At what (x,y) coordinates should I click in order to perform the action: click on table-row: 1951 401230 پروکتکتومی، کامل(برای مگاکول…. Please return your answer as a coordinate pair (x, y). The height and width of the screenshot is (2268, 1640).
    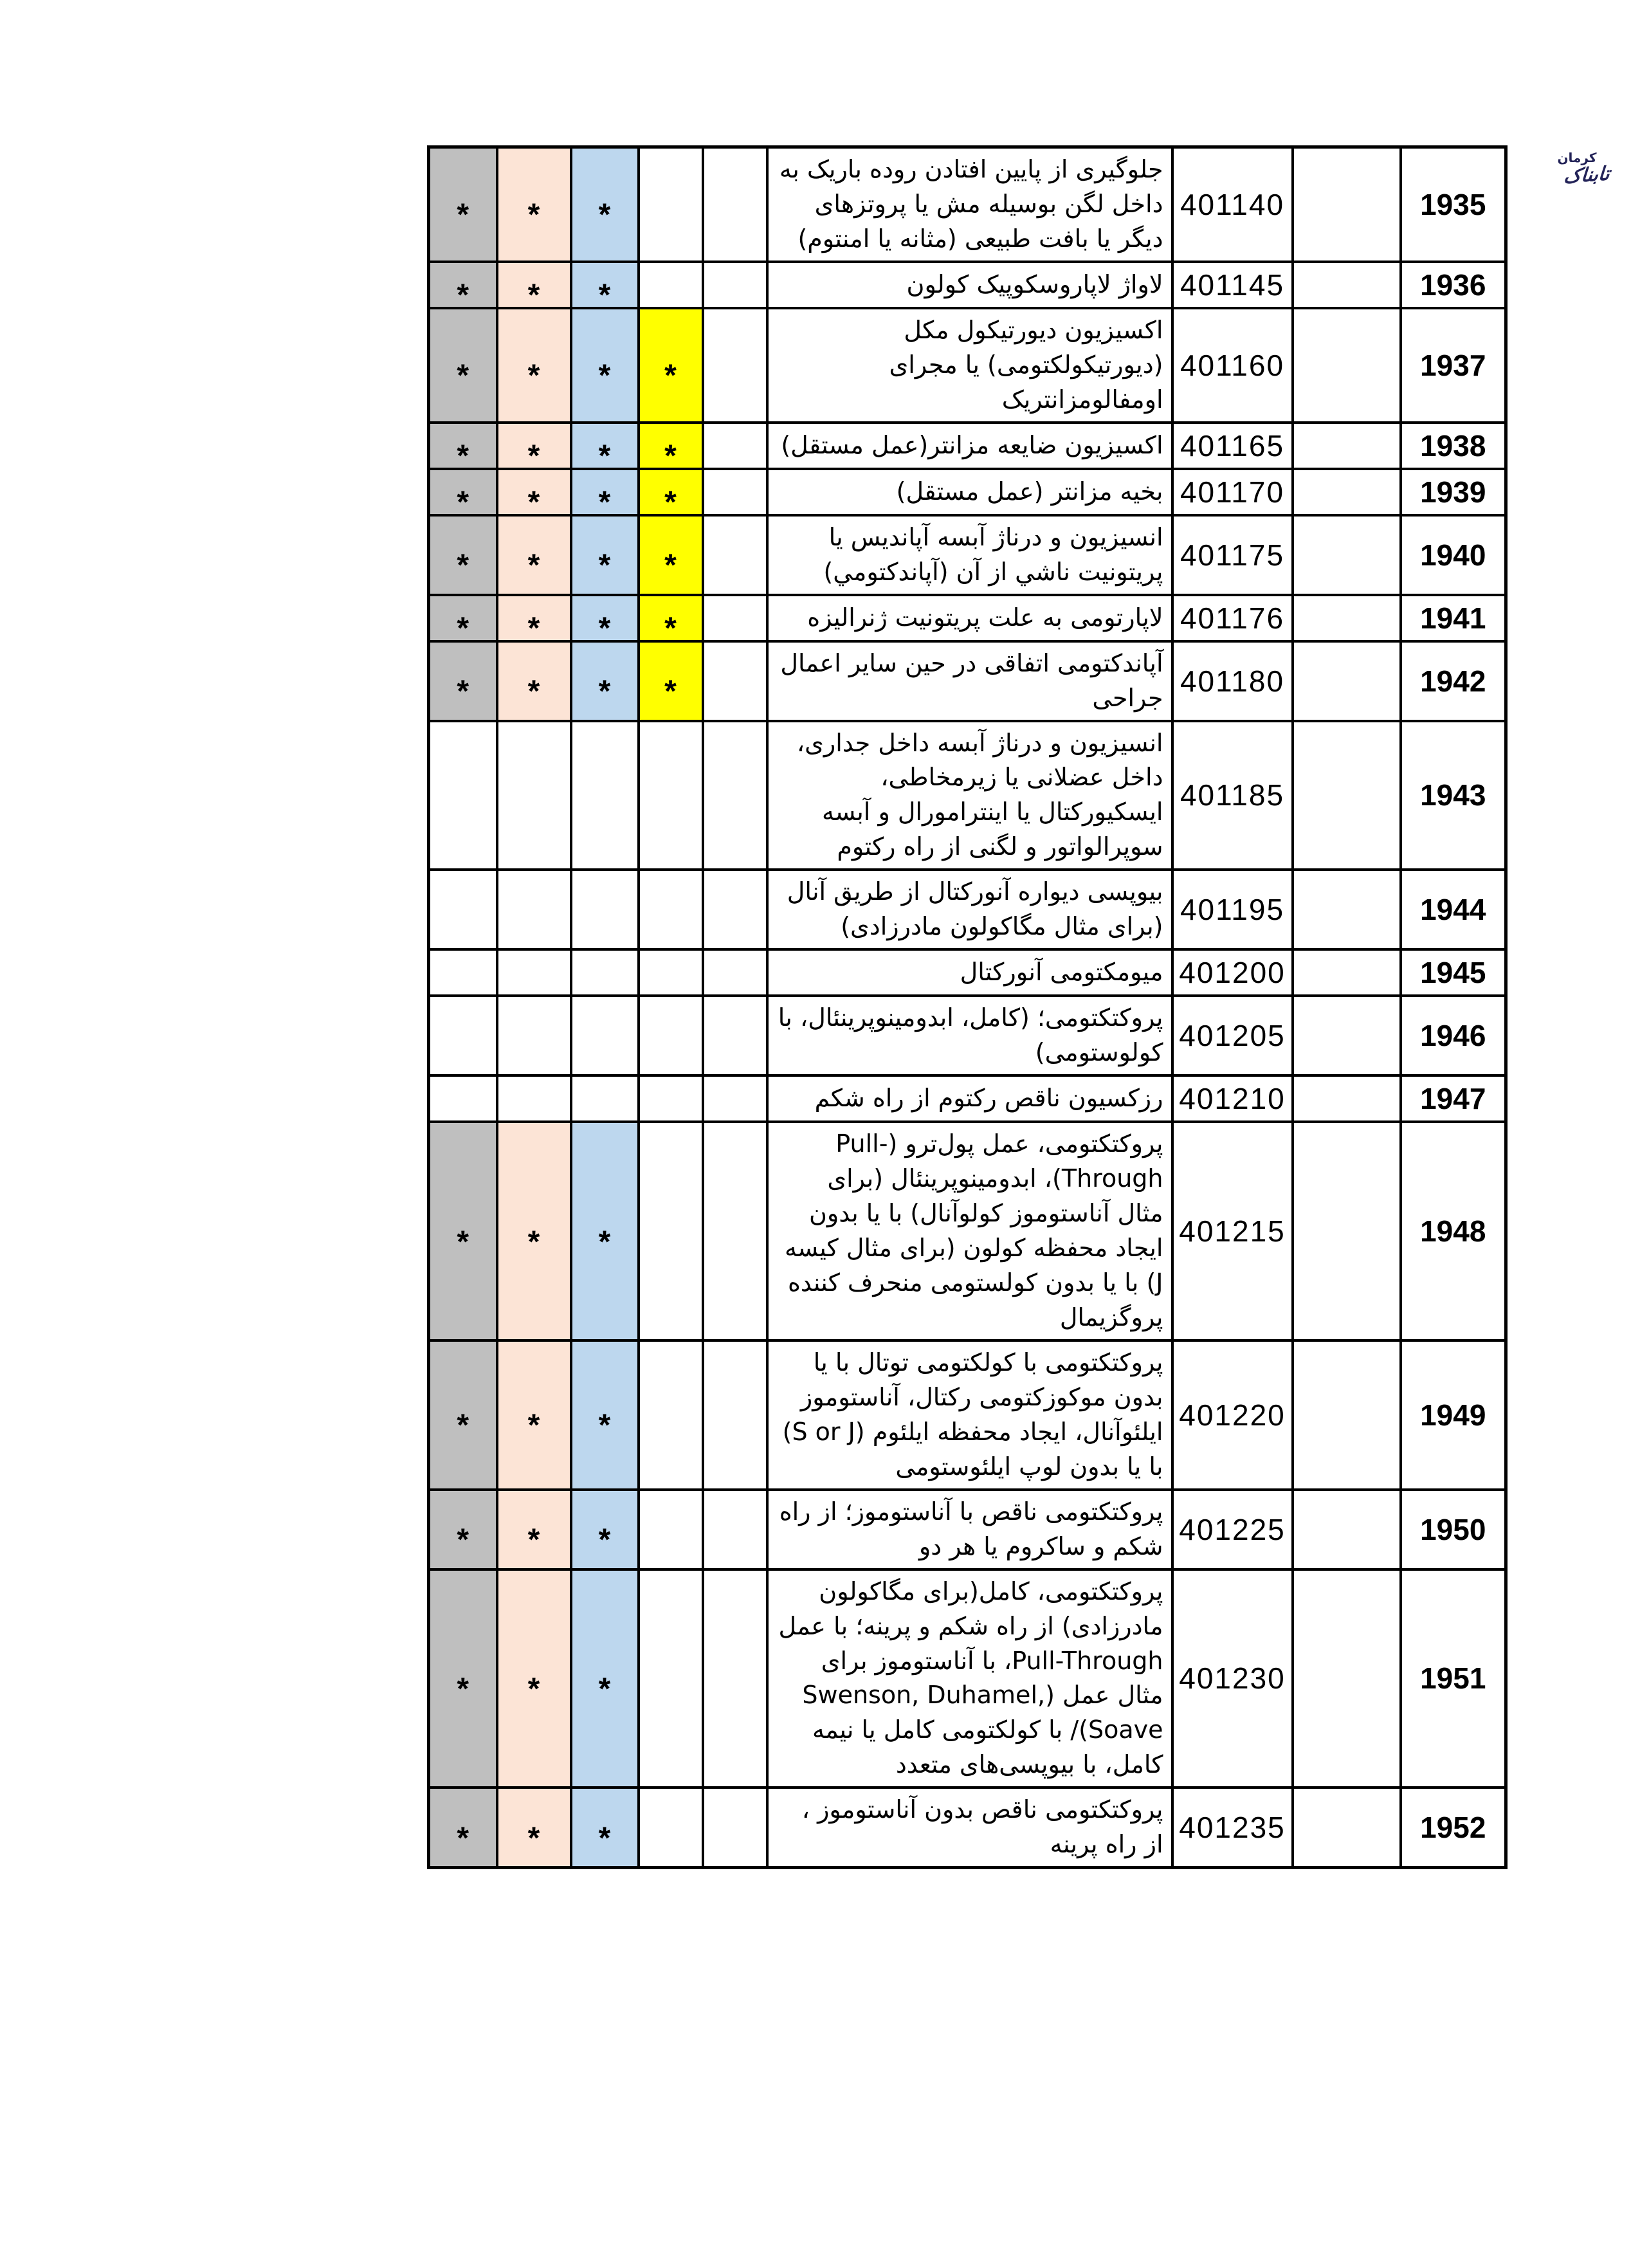
    Looking at the image, I should click on (968, 1678).